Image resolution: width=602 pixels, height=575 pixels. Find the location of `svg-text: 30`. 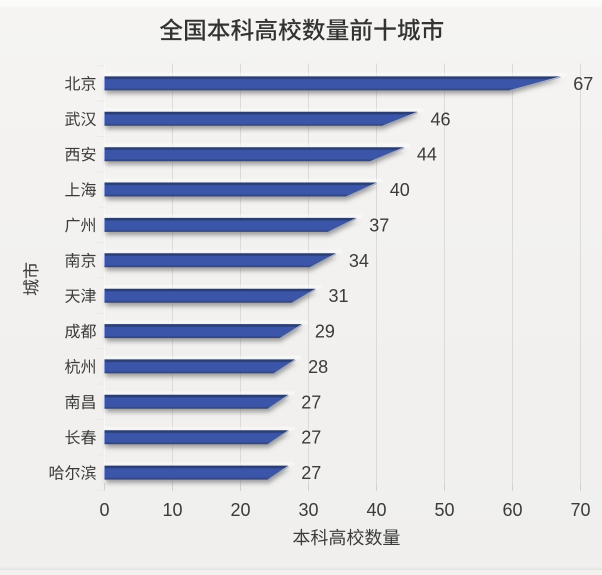

svg-text: 30 is located at coordinates (308, 510).